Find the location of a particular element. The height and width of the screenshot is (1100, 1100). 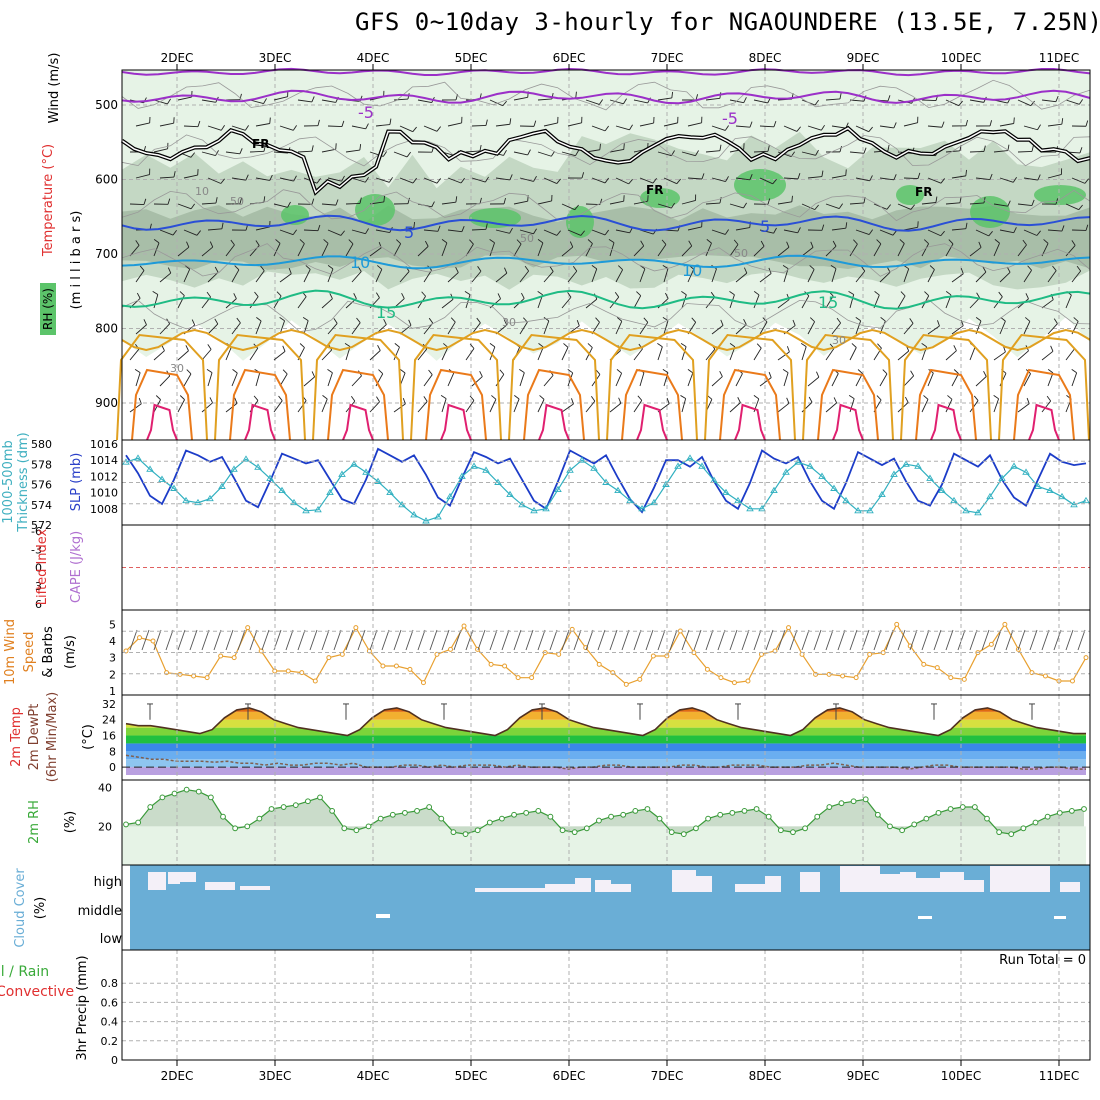

rh2m-tick-label: 20 is located at coordinates (105, 826).